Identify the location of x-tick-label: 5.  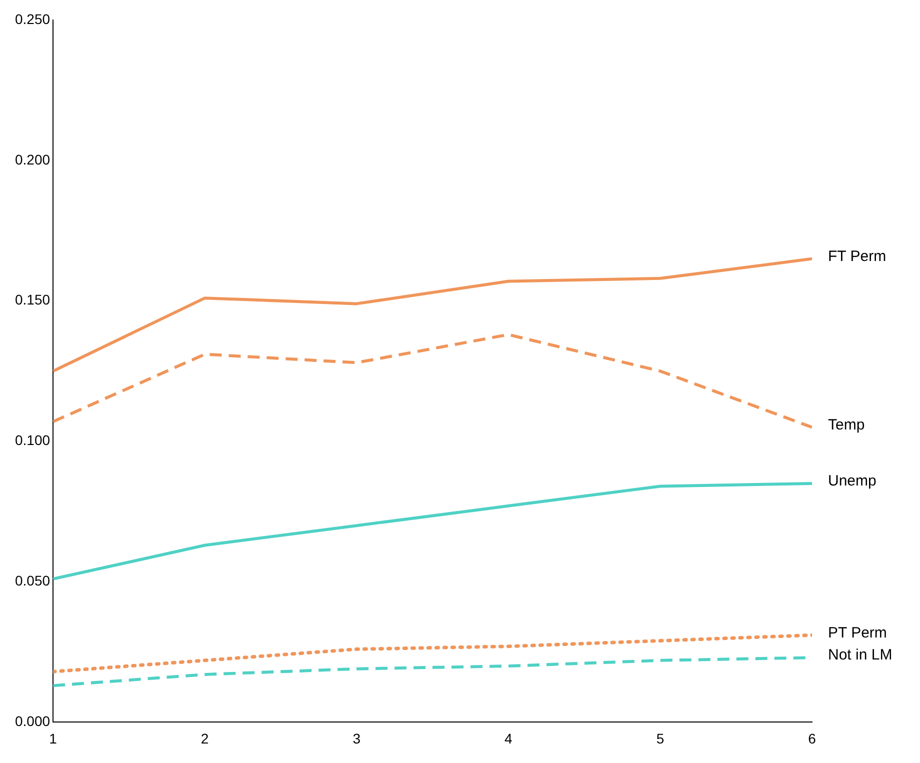
(660, 738).